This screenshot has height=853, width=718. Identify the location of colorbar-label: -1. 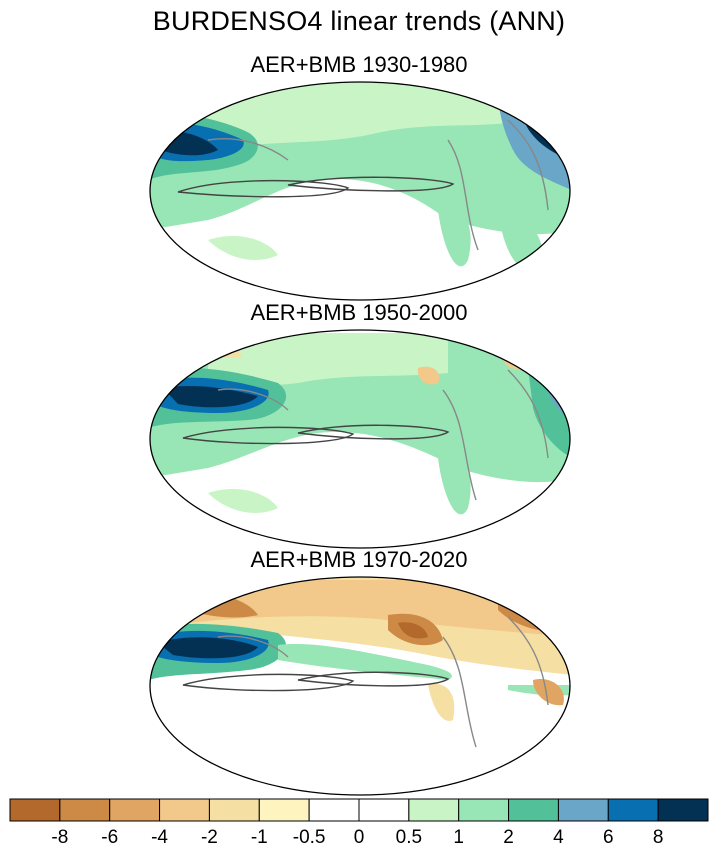
(259, 837).